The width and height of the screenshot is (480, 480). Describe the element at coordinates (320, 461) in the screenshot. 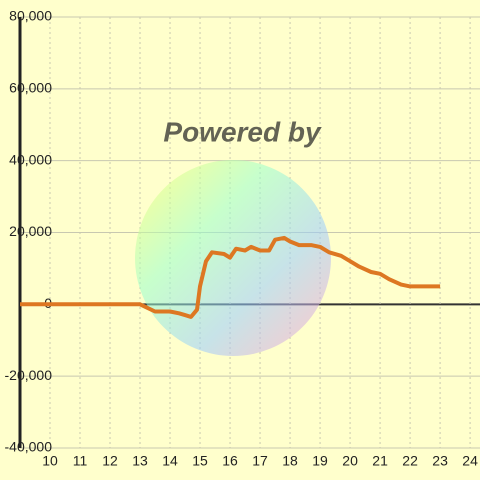

I see `x-tick-label: 19` at that location.